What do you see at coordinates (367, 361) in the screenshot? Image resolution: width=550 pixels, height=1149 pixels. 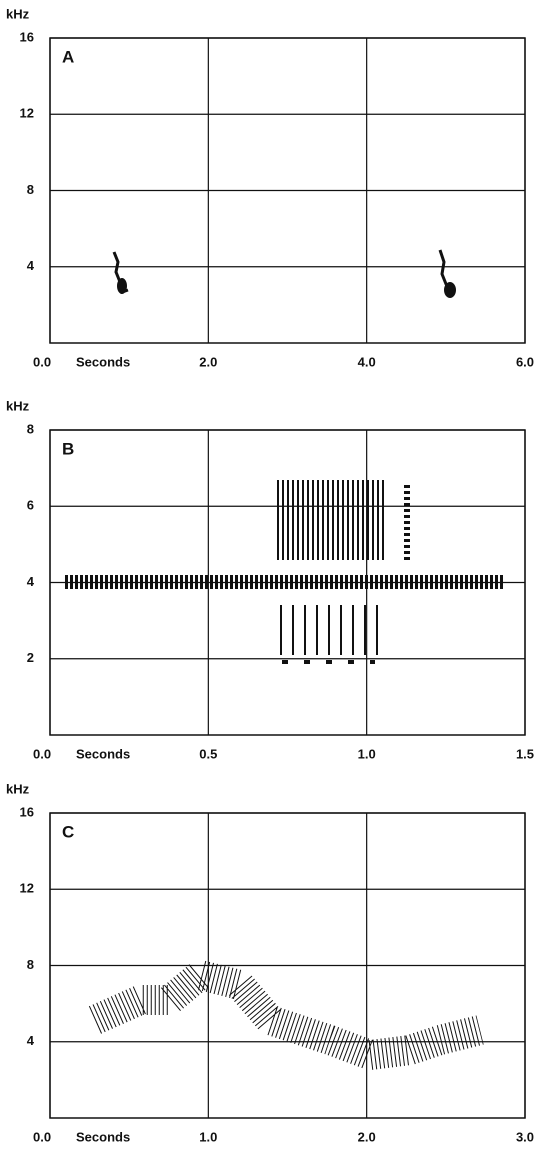 I see `x-tick-label: 4.0` at bounding box center [367, 361].